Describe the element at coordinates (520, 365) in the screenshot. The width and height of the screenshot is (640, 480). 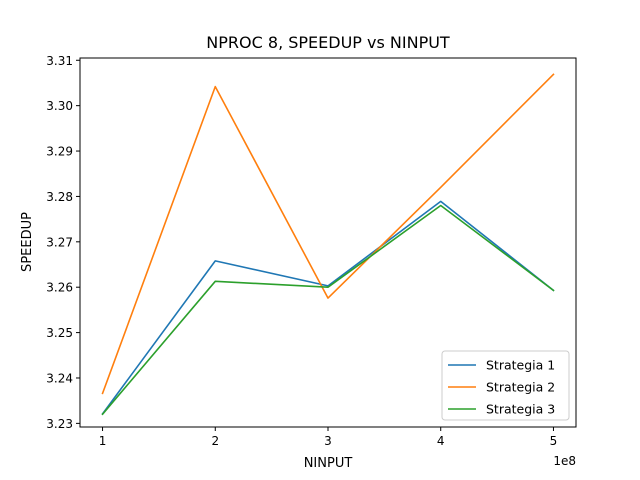
I see `legend-label-1: Strategia 1` at that location.